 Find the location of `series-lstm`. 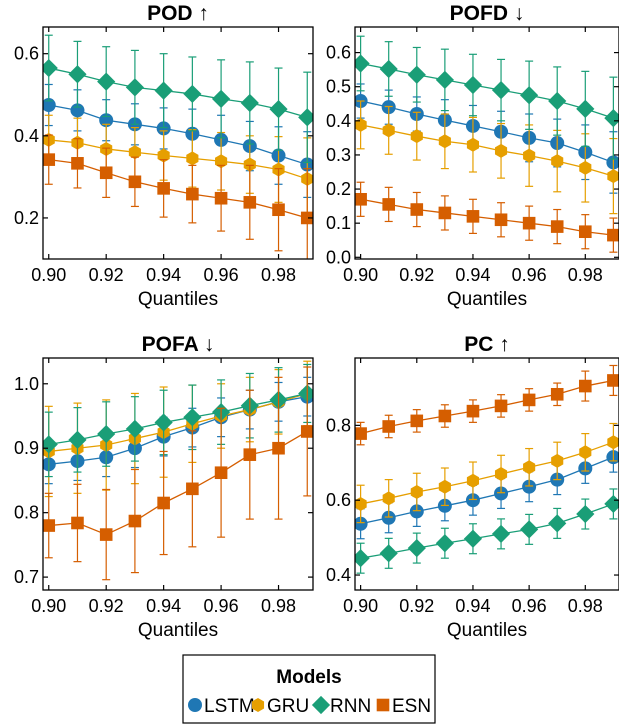

series-lstm is located at coordinates (178, 430).